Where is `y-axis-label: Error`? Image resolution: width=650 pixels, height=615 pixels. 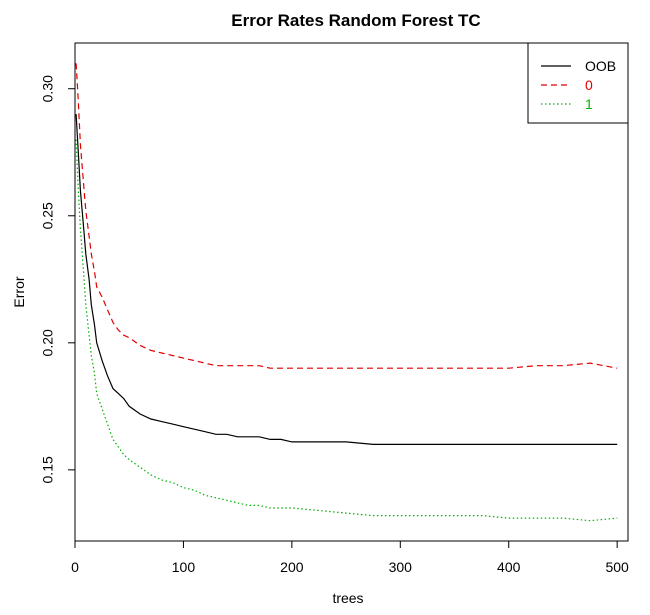
y-axis-label: Error is located at coordinates (19, 291).